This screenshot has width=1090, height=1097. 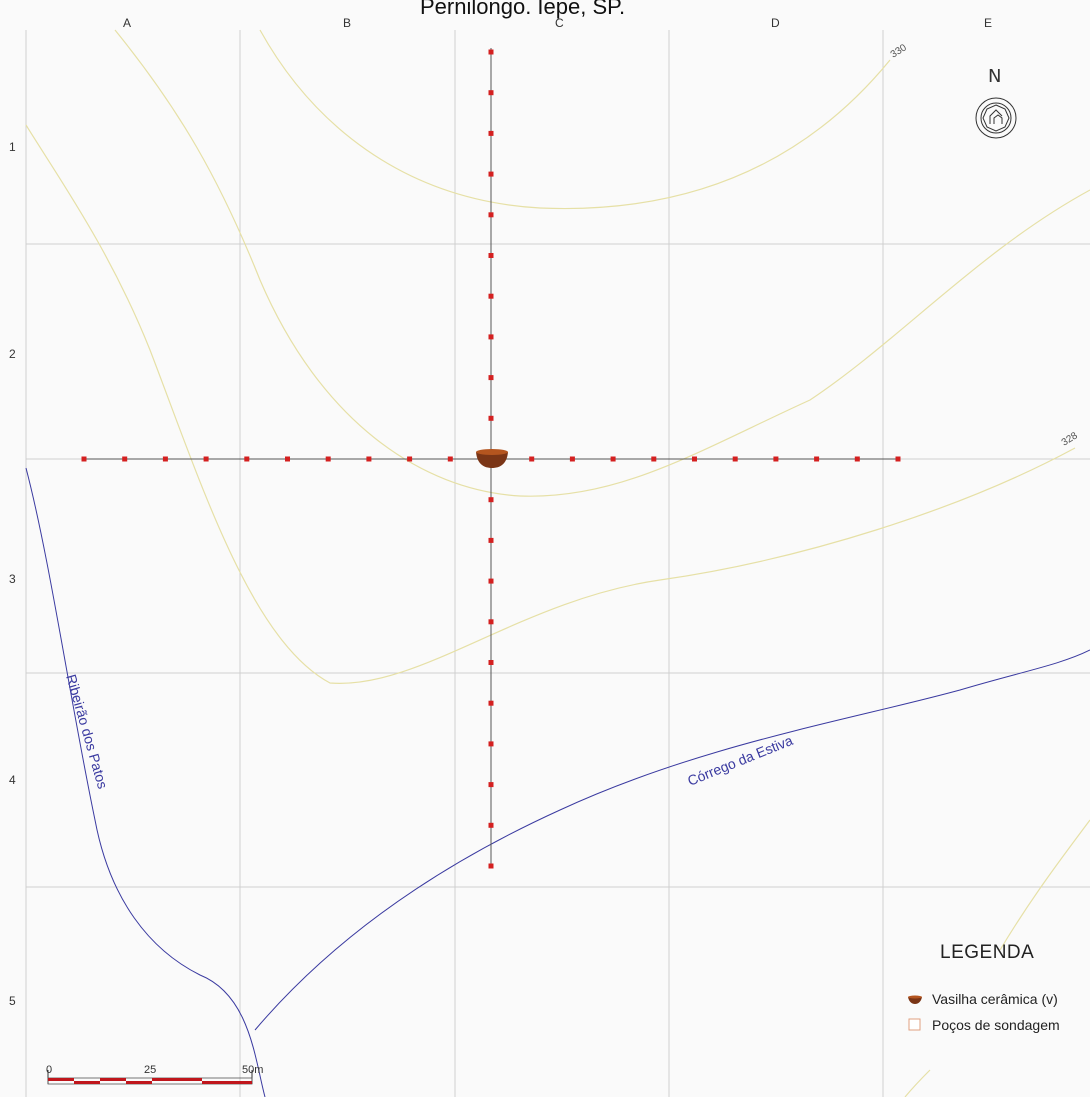 I want to click on compass-rose-icon, so click(x=996, y=118).